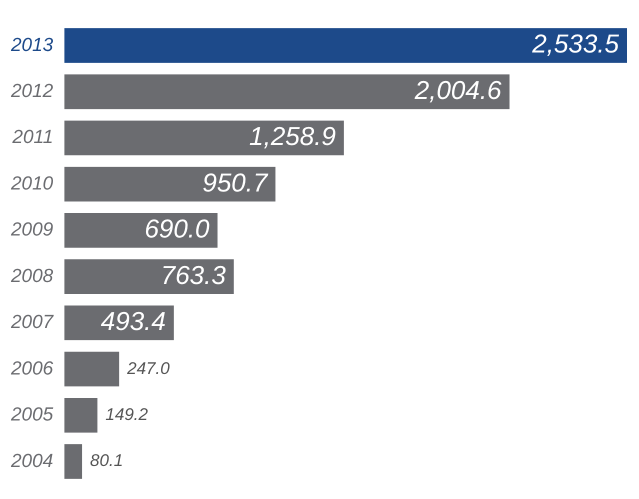  I want to click on y-tick-label: 2004, so click(32, 461).